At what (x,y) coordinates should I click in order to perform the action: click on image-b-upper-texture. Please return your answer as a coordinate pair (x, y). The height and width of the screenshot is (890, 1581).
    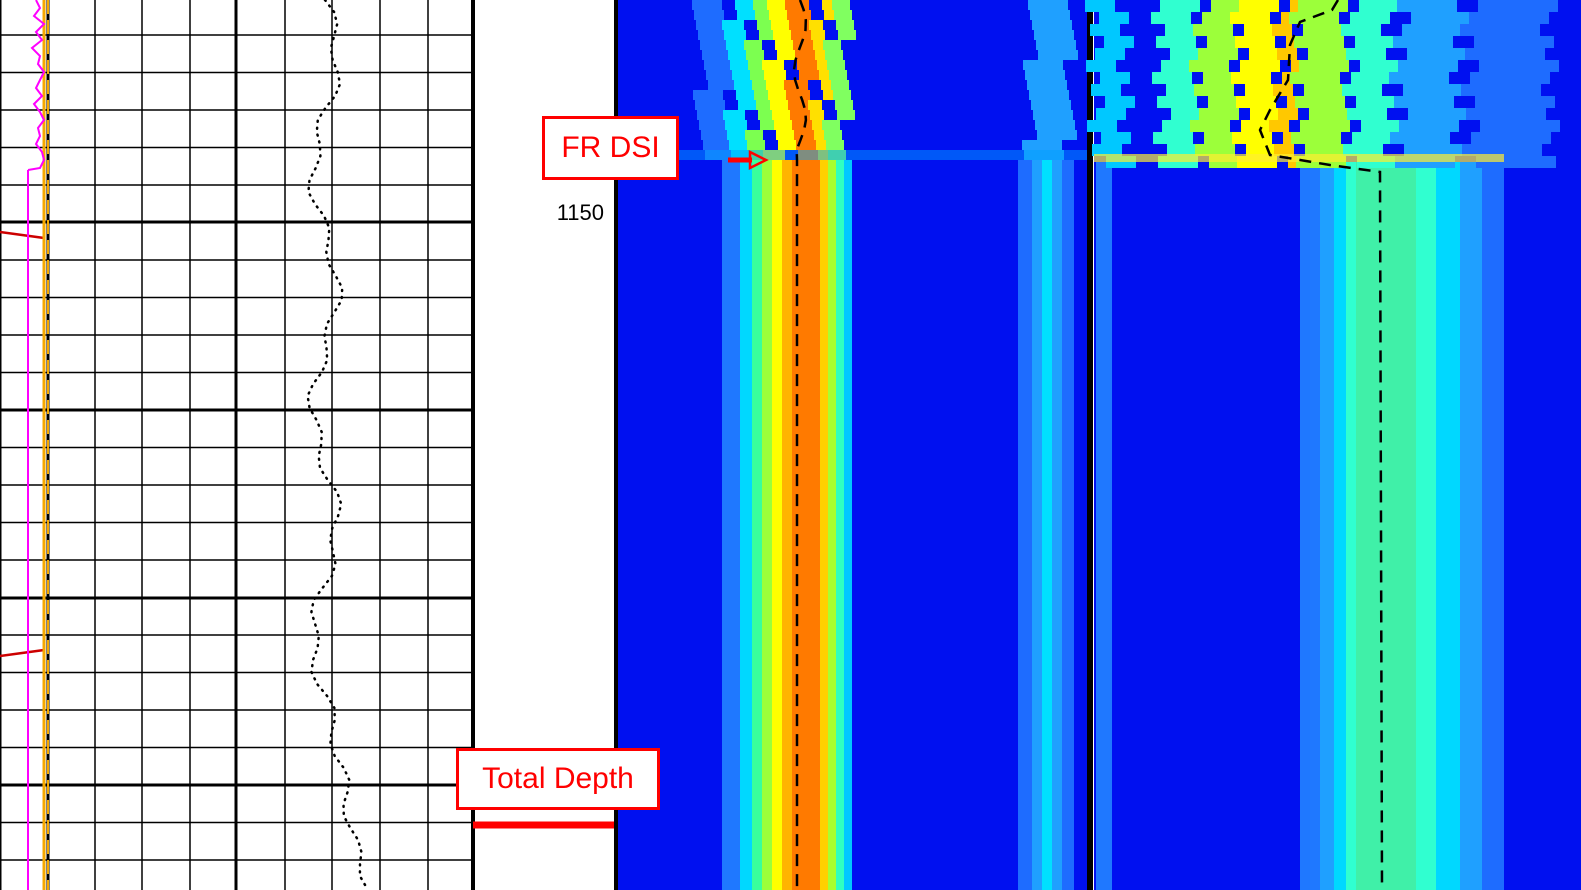
    Looking at the image, I should click on (1322, 84).